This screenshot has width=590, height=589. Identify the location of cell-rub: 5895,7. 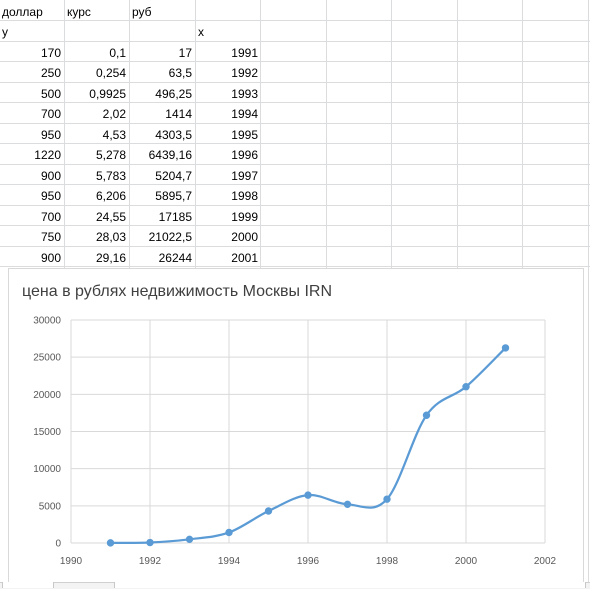
(173, 196).